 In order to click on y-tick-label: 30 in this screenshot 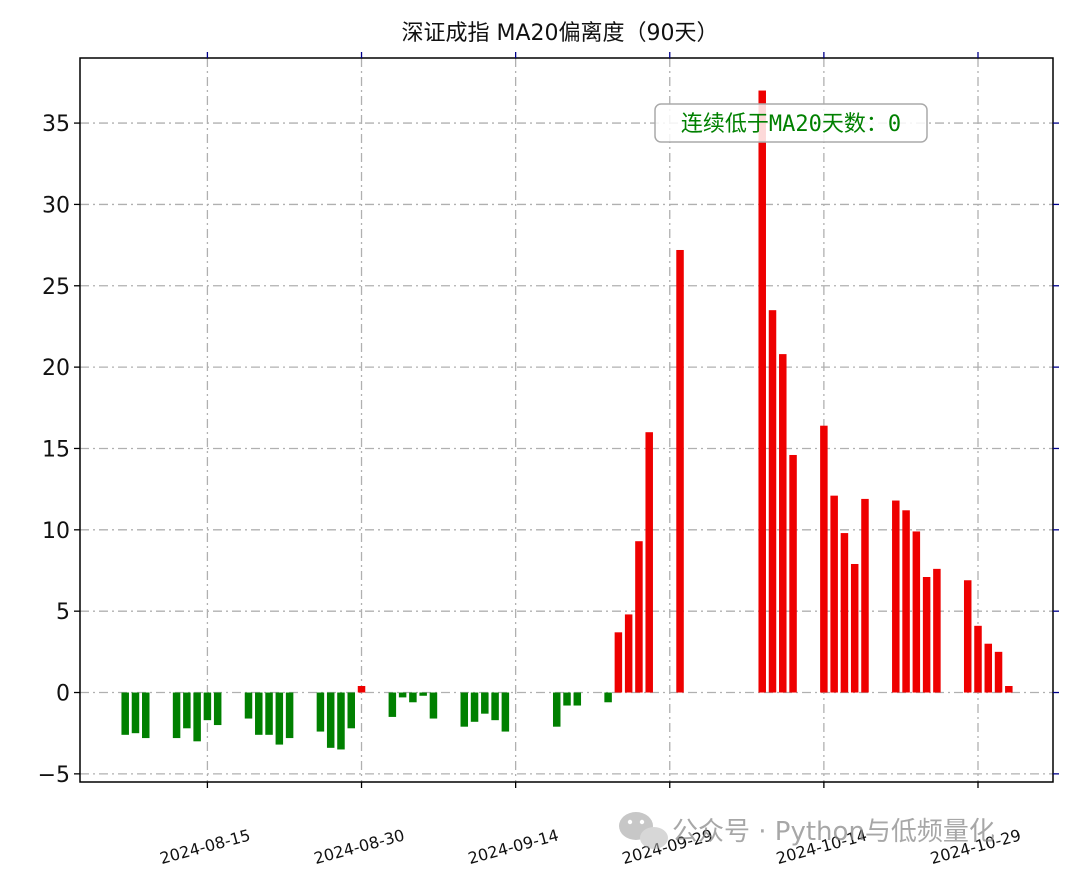, I will do `click(56, 205)`.